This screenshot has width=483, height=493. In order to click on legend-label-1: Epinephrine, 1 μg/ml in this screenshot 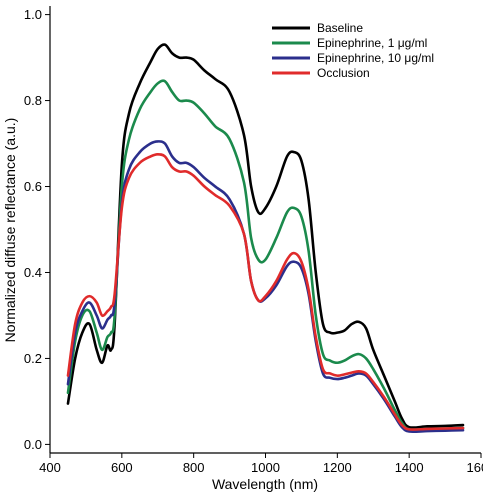, I will do `click(372, 43)`.